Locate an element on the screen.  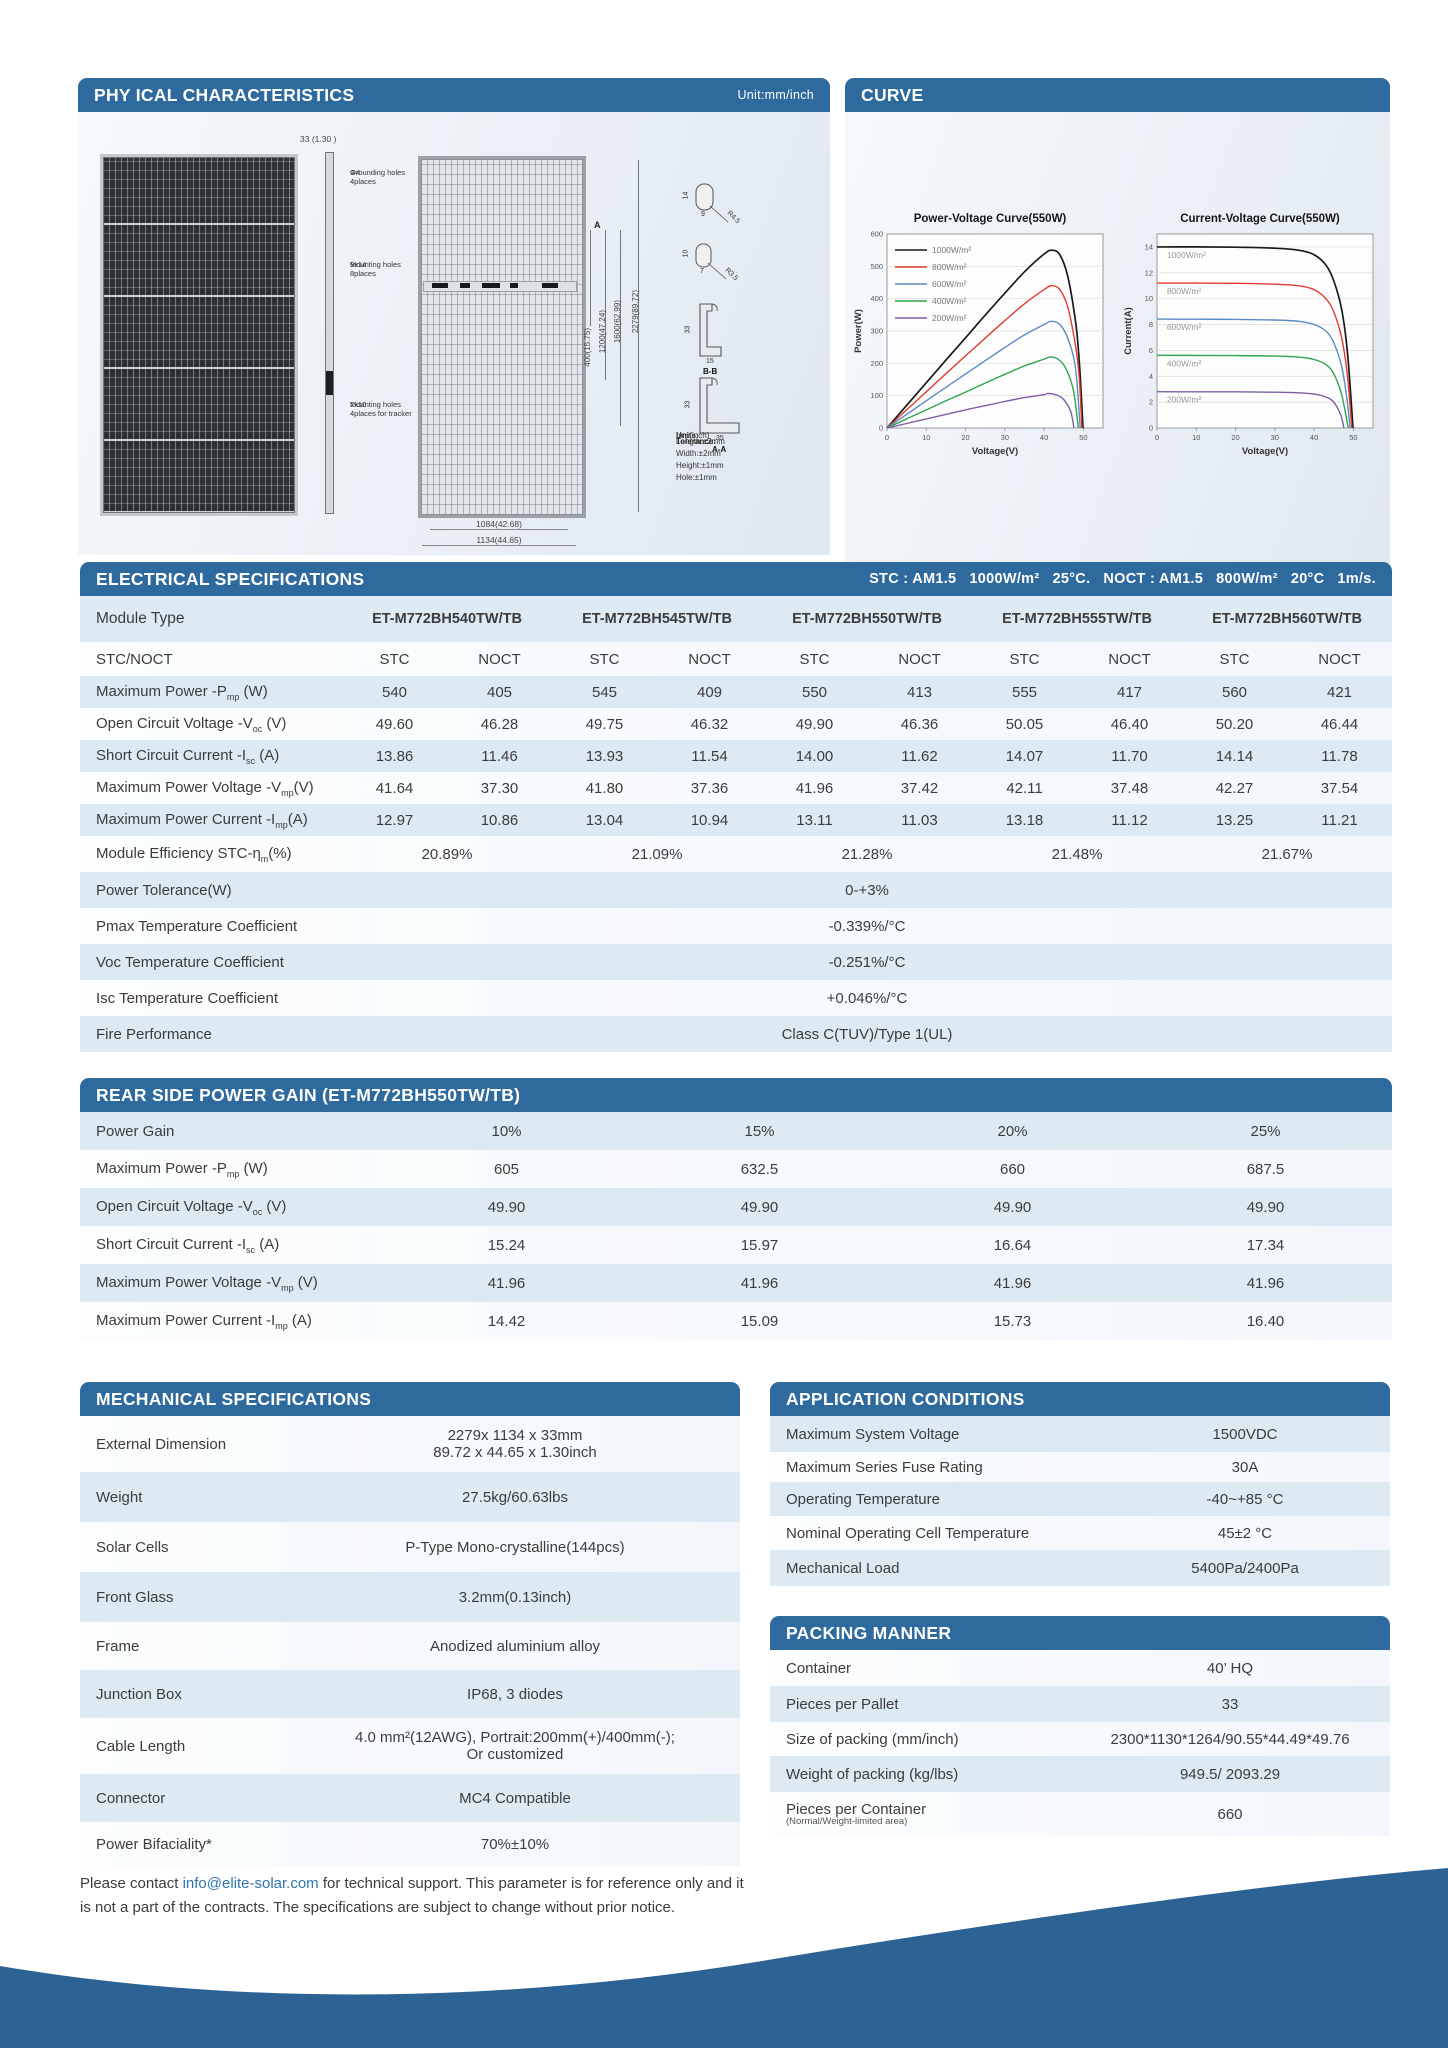
row-label: Maximum Power Current -Imp(A) is located at coordinates (211, 820).